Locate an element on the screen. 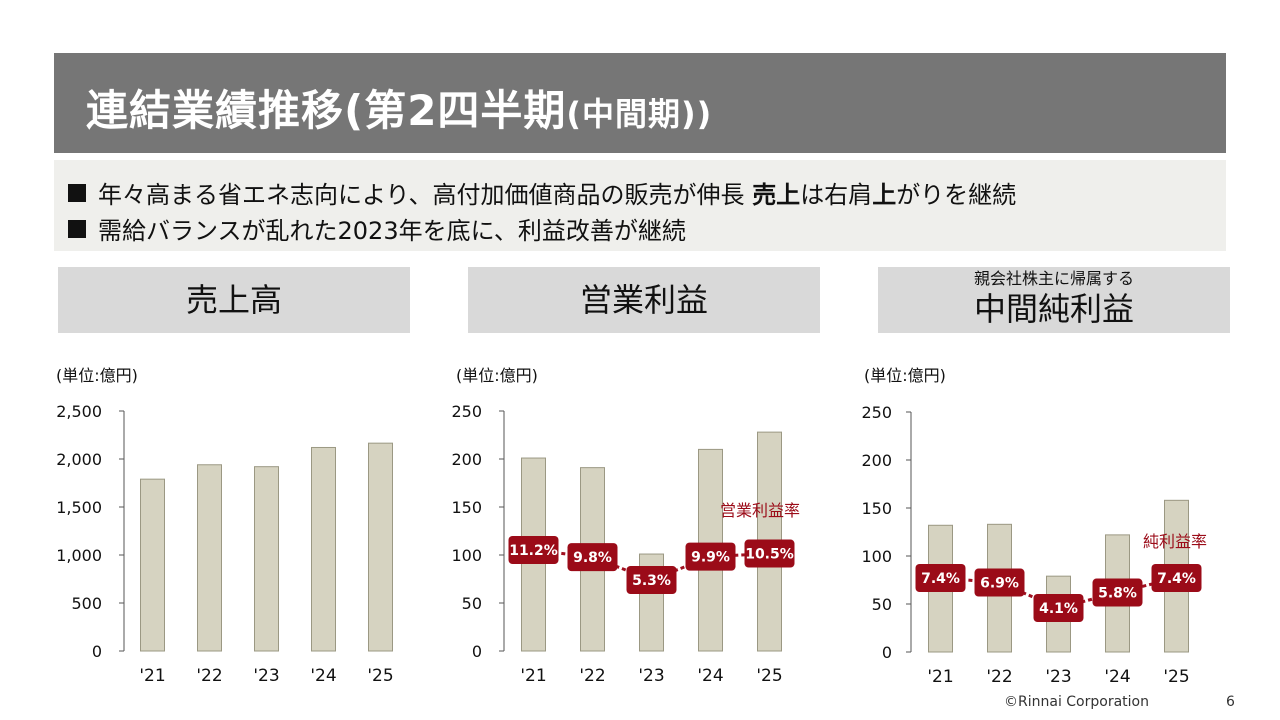 The height and width of the screenshot is (720, 1280). panel-header-net-income: 親会社株主に帰属する中間純利益 is located at coordinates (1054, 300).